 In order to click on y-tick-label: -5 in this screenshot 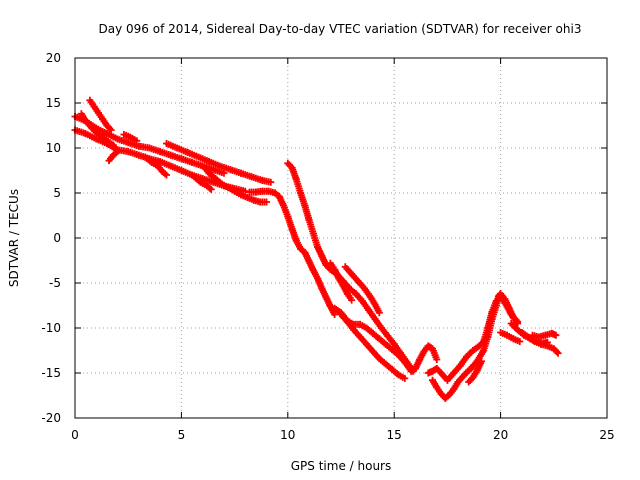, I will do `click(55, 283)`.